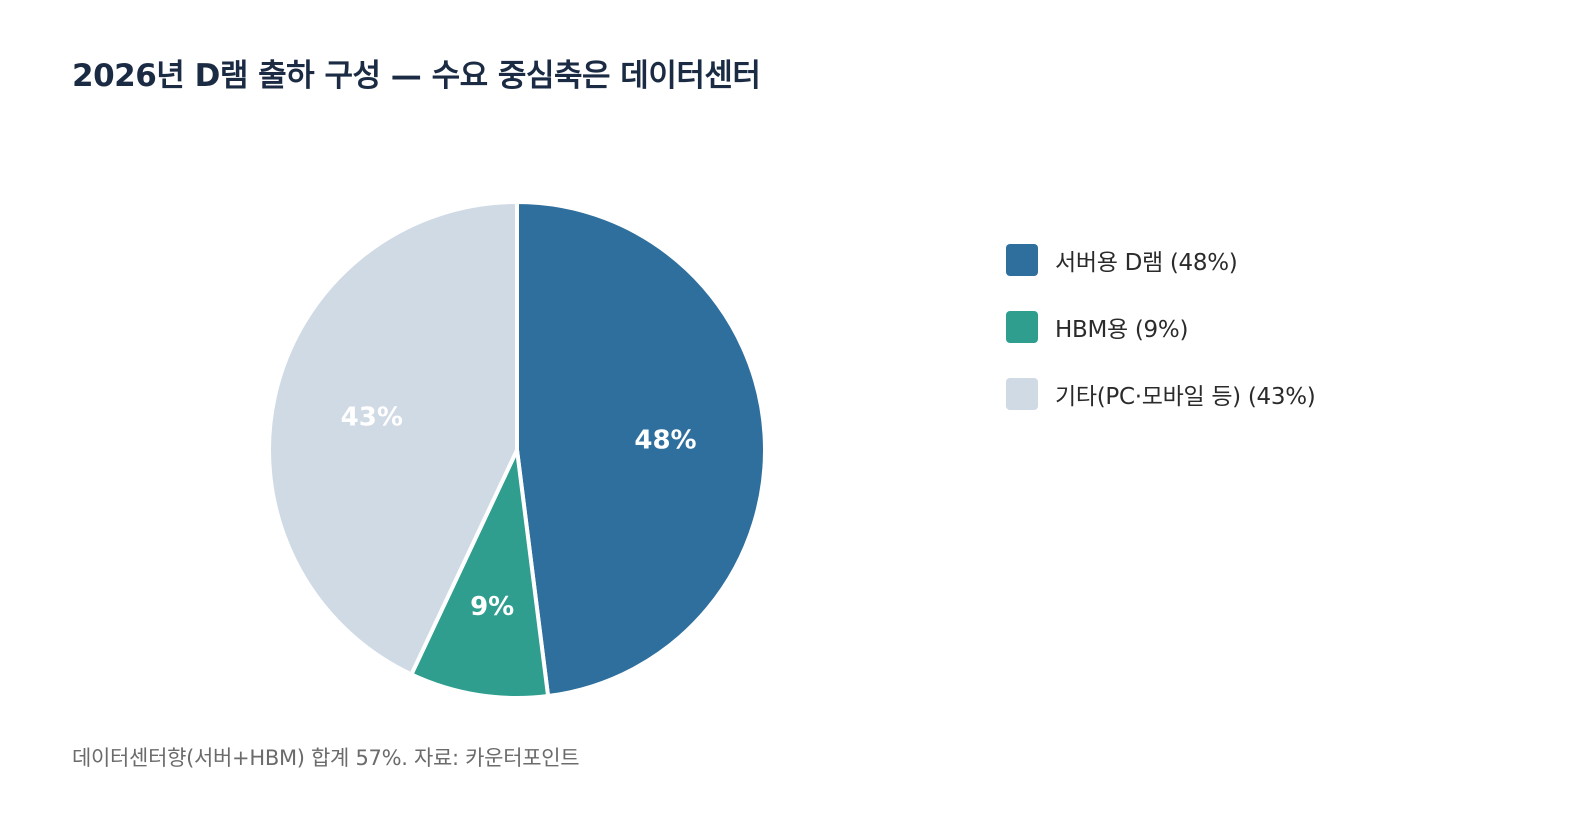 This screenshot has width=1576, height=816. I want to click on legend-swatch-other, so click(1022, 394).